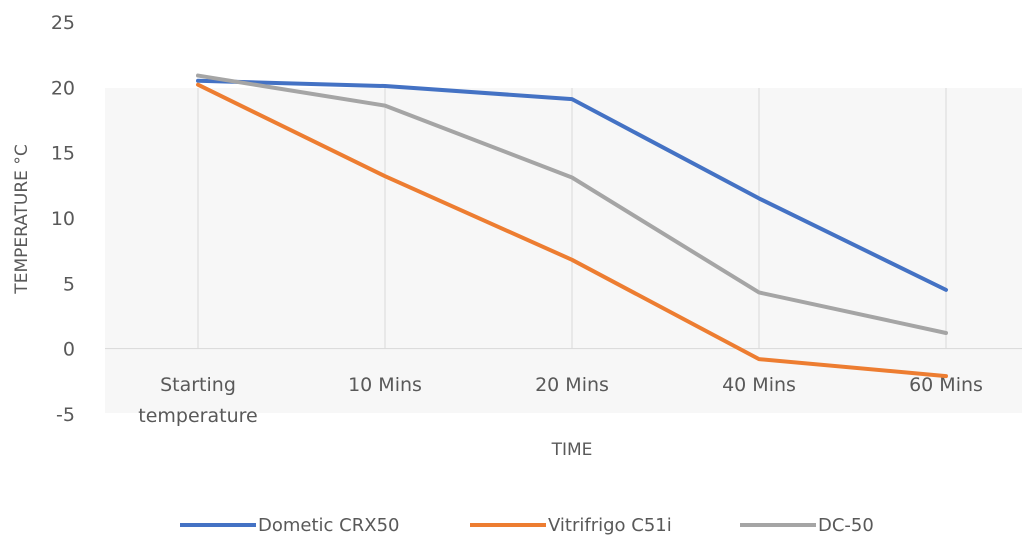 Image resolution: width=1027 pixels, height=543 pixels. What do you see at coordinates (946, 385) in the screenshot?
I see `x-tick-label: 60 Mins` at bounding box center [946, 385].